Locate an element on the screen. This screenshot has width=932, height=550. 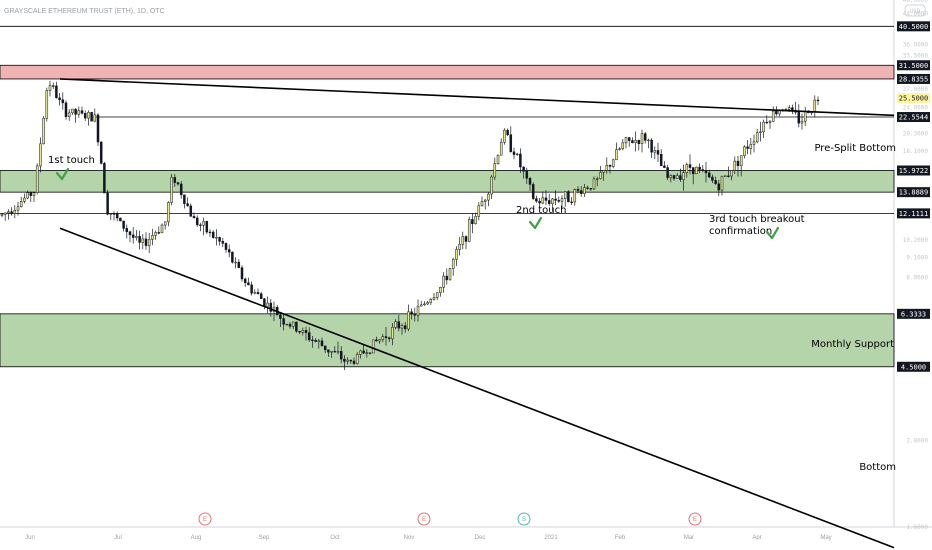
price-tag: 31.5000 is located at coordinates (913, 65).